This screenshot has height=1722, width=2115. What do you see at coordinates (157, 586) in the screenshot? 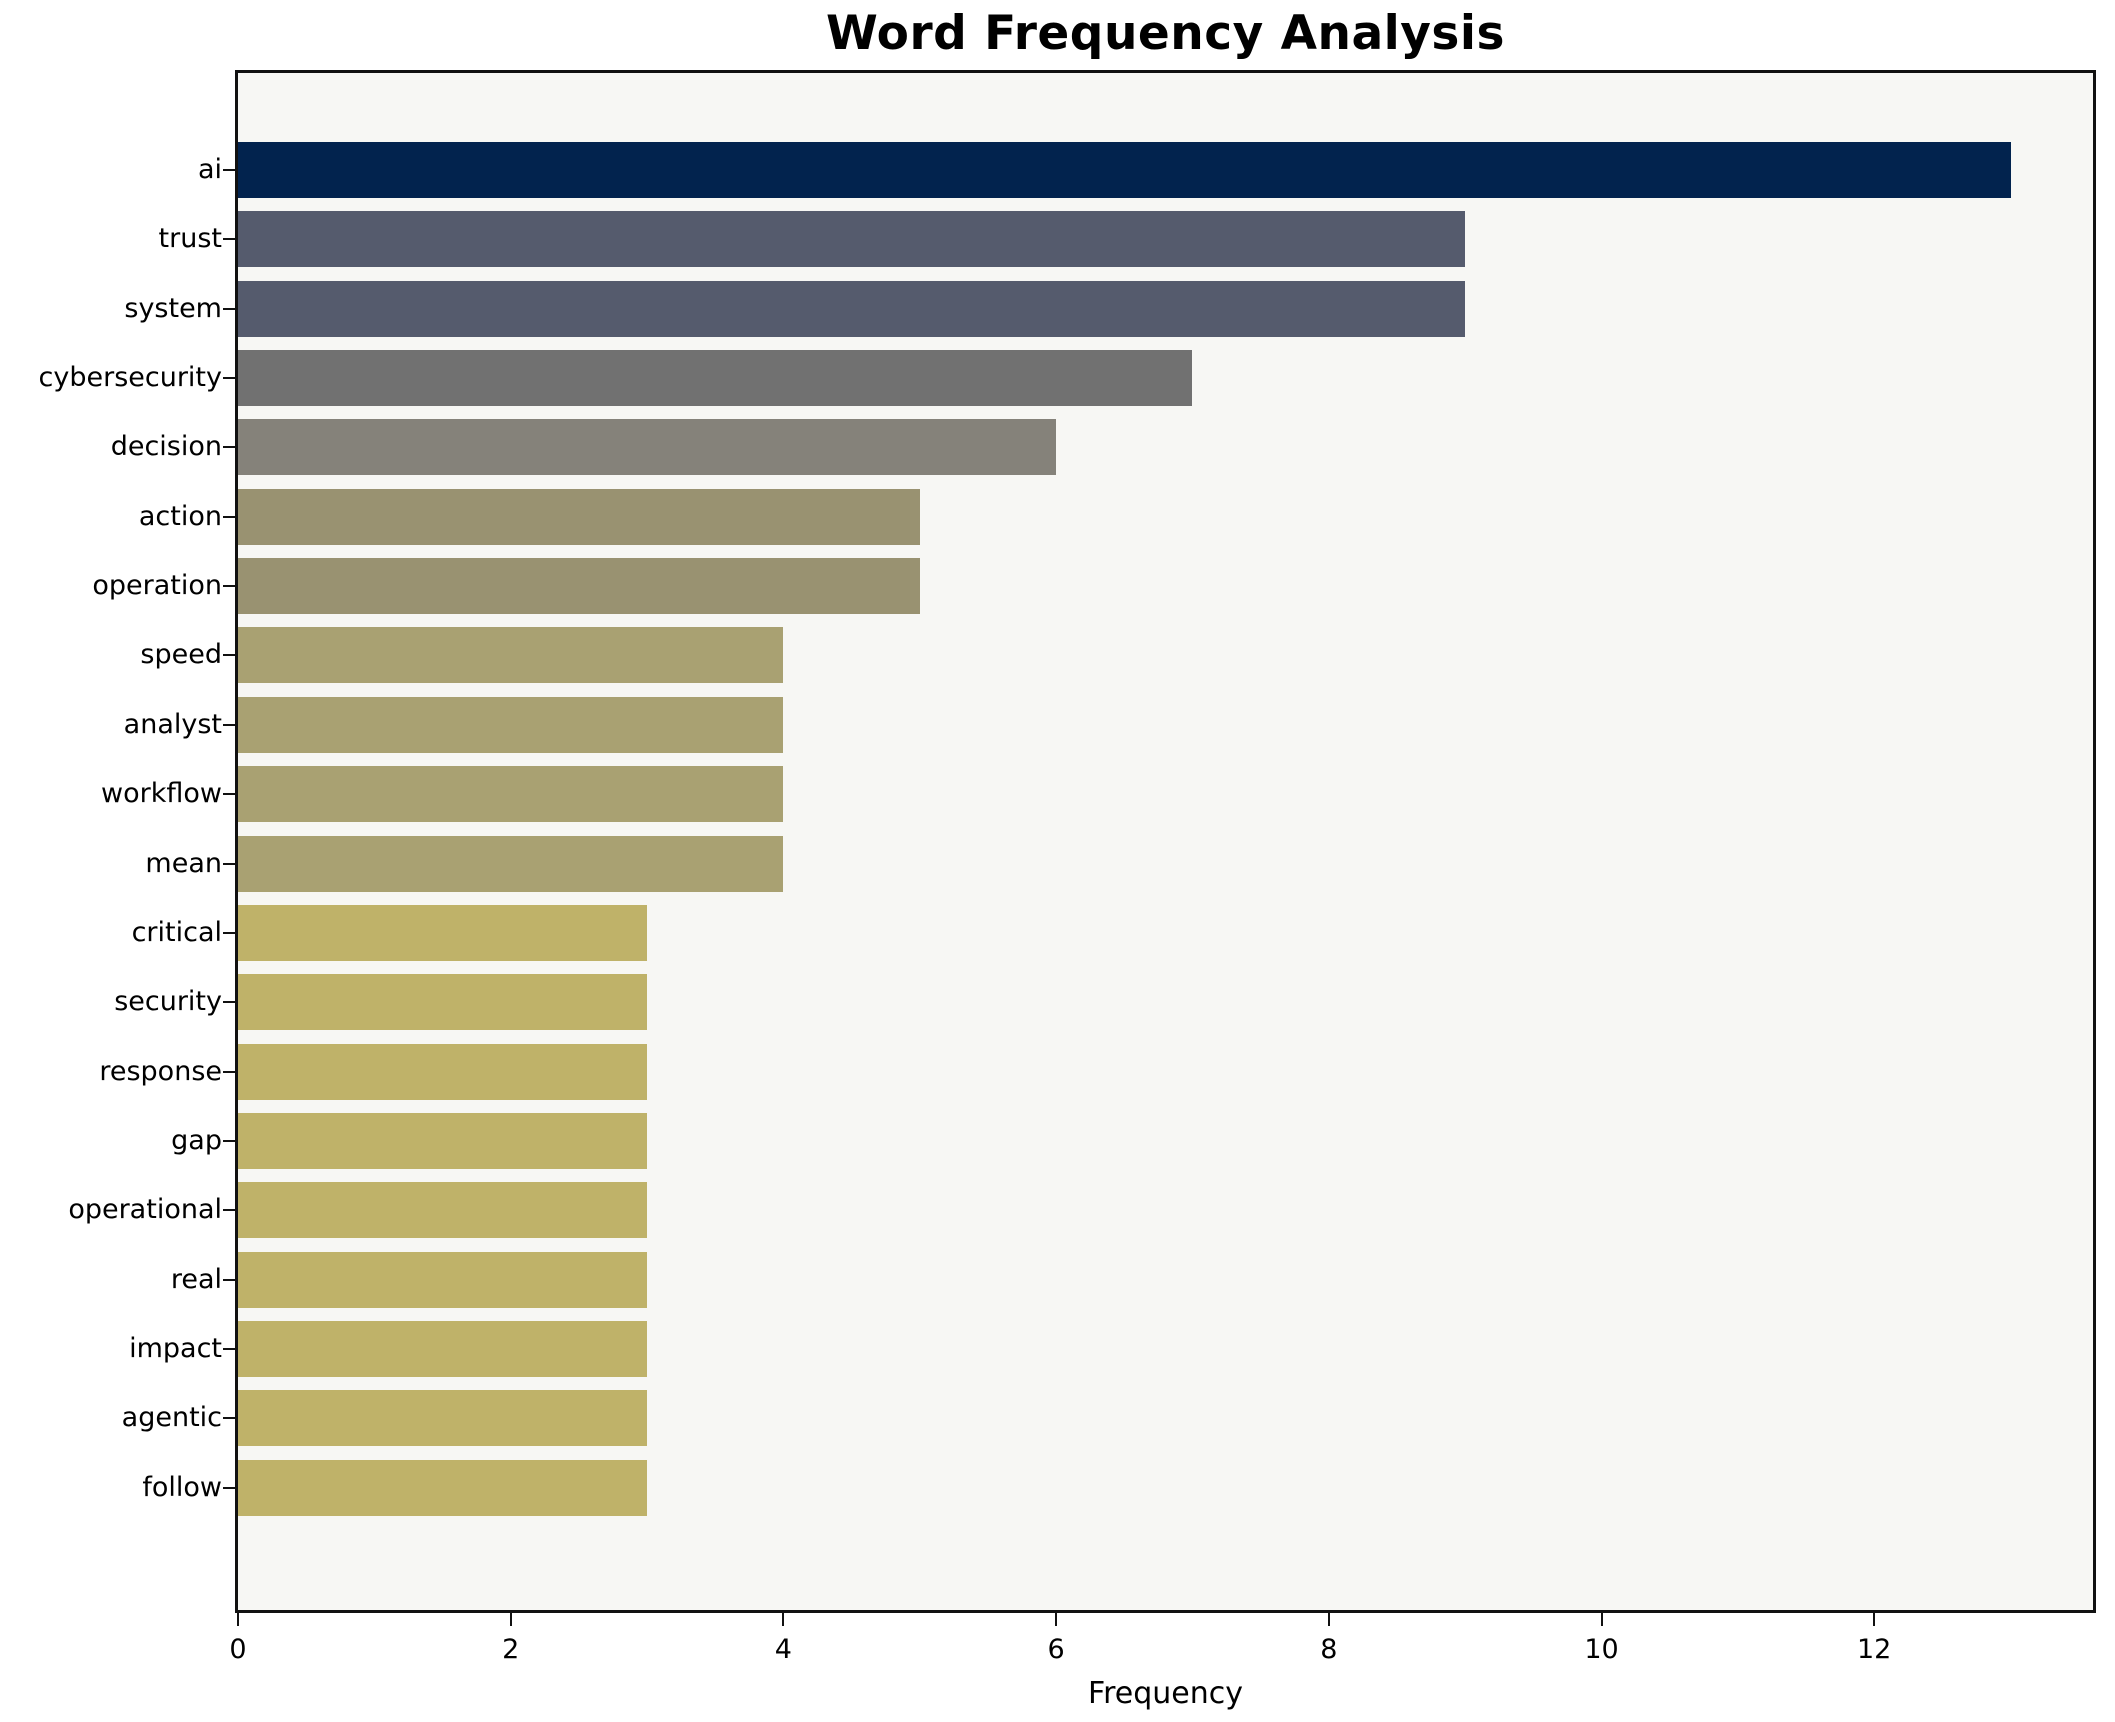
I see `y-axis-label-operation: operation` at bounding box center [157, 586].